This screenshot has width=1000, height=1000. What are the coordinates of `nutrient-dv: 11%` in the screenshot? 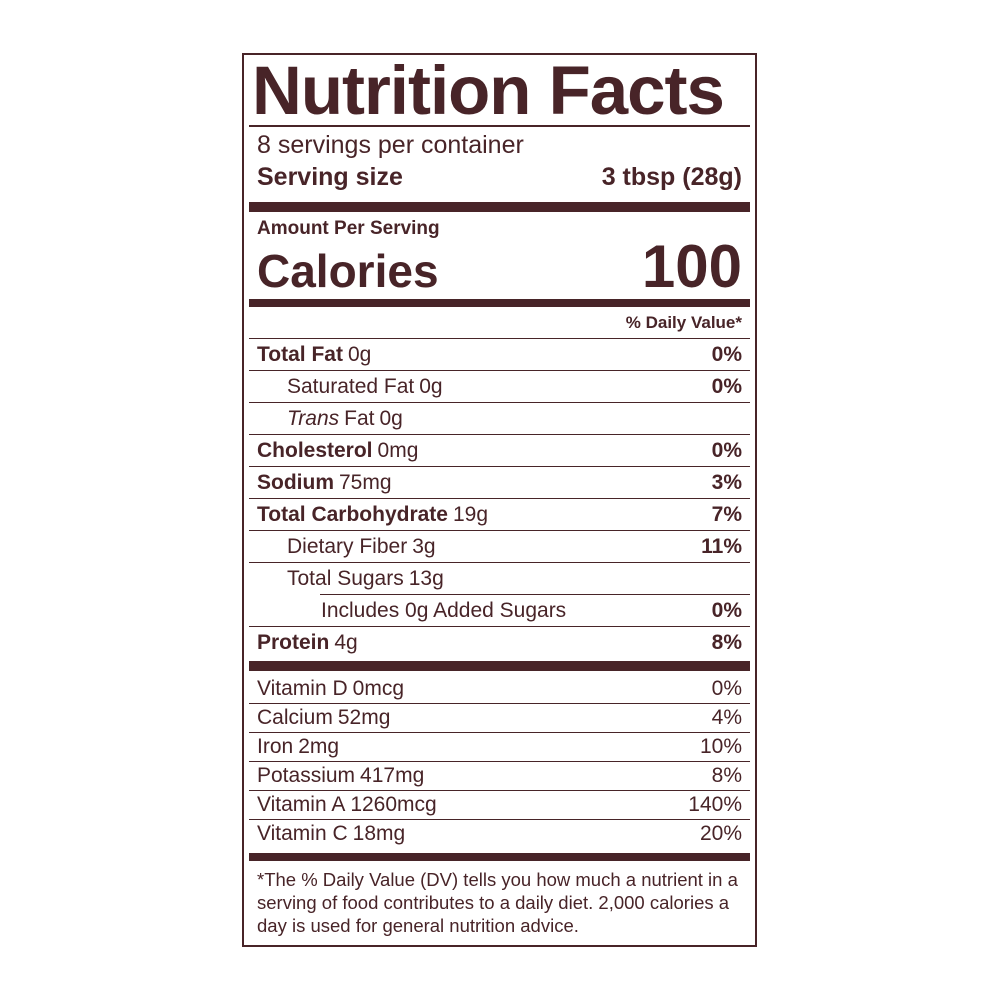 It's located at (721, 546).